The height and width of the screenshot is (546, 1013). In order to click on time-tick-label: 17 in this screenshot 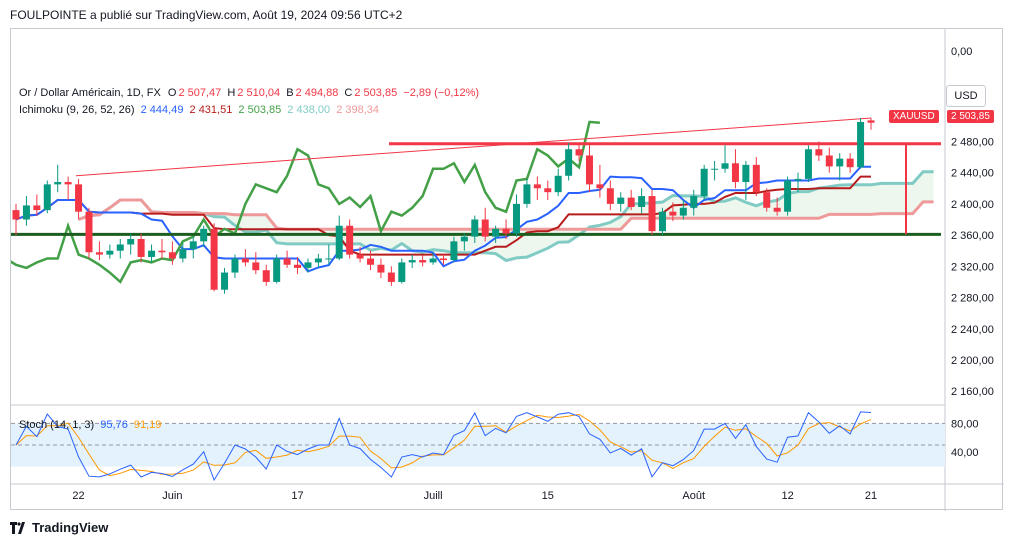, I will do `click(297, 496)`.